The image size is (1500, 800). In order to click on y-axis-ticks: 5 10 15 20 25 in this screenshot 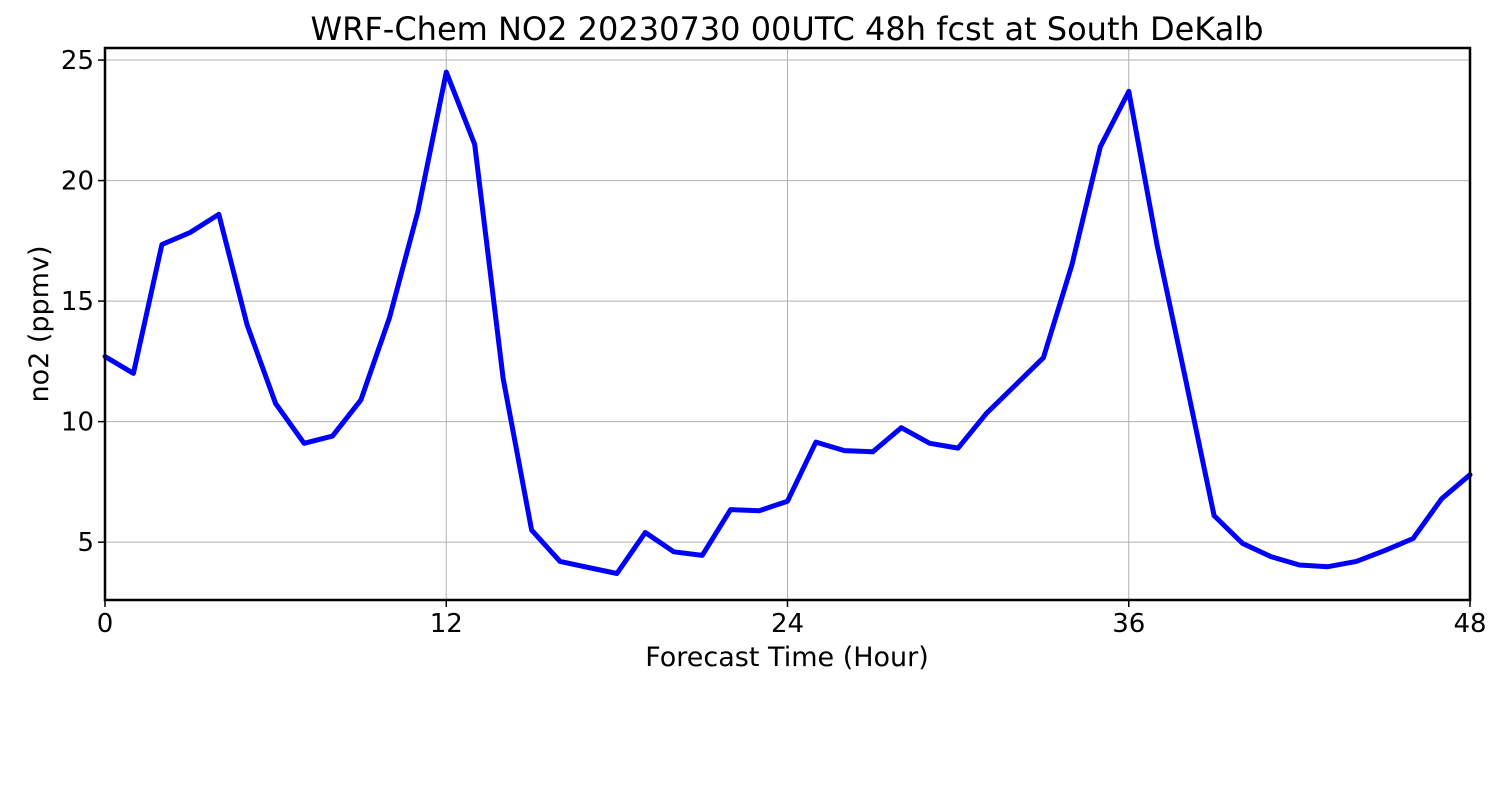, I will do `click(83, 302)`.